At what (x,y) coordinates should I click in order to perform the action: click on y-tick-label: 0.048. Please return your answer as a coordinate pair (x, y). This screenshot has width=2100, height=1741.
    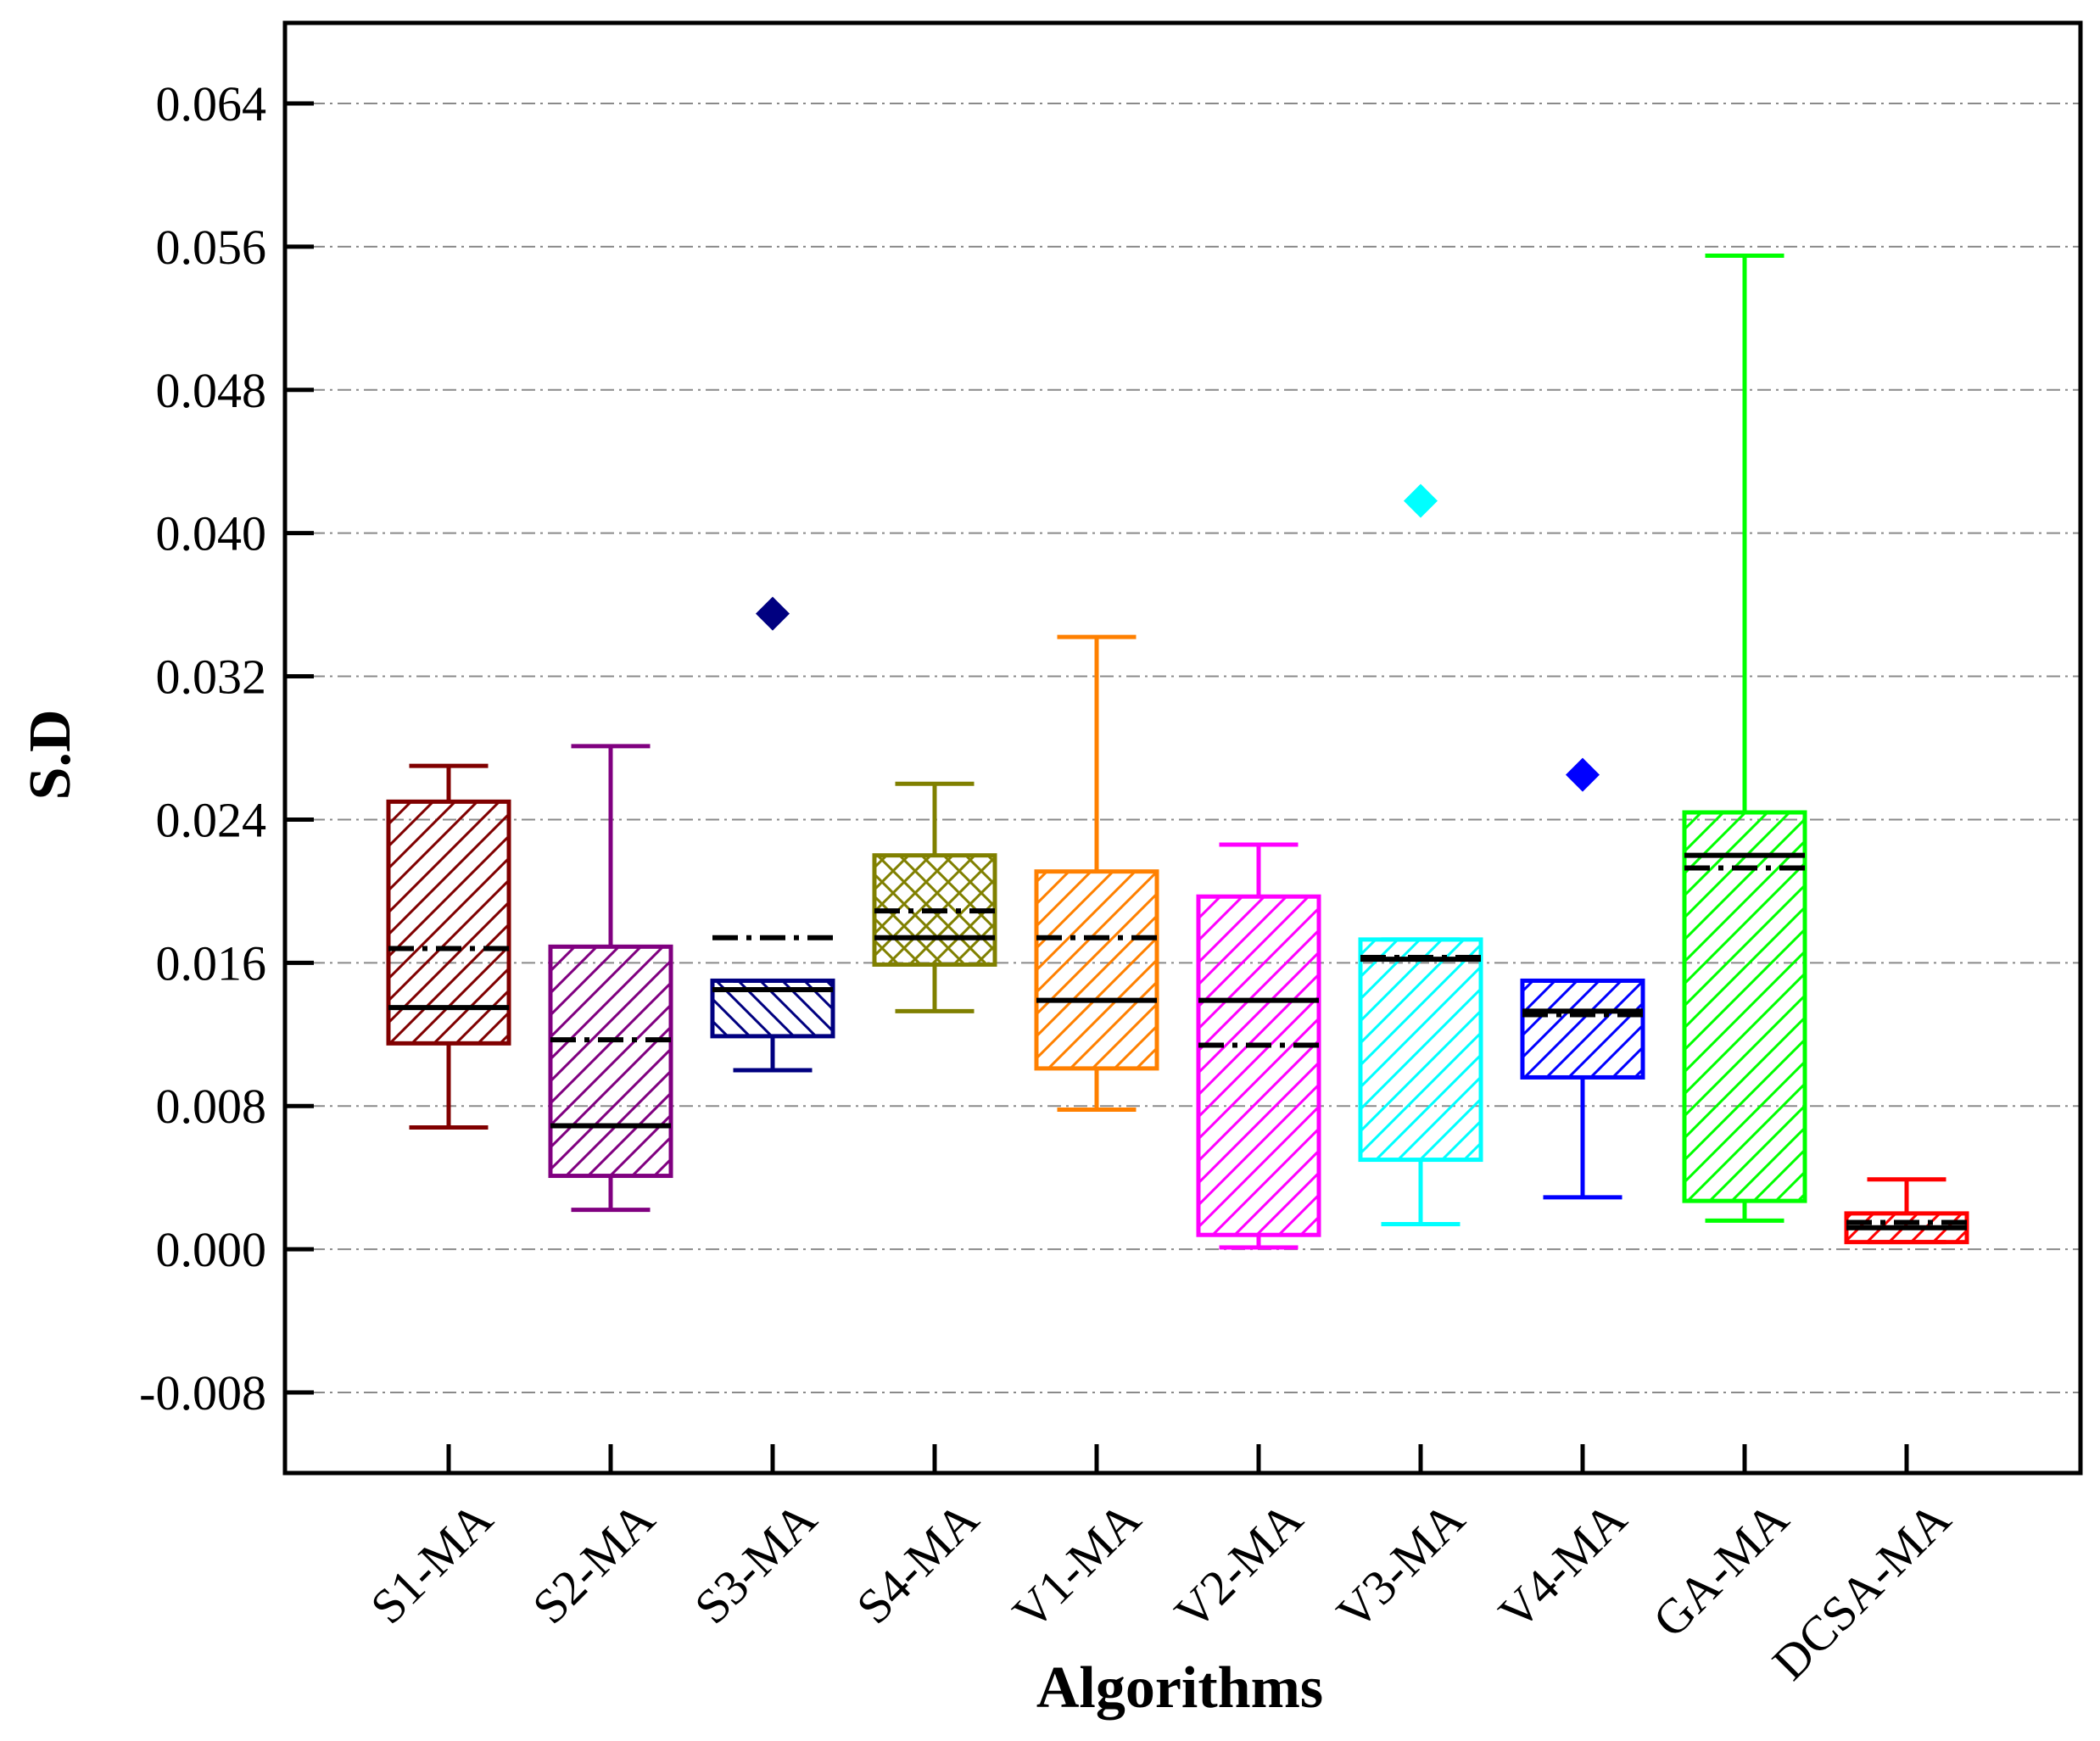
    Looking at the image, I should click on (211, 391).